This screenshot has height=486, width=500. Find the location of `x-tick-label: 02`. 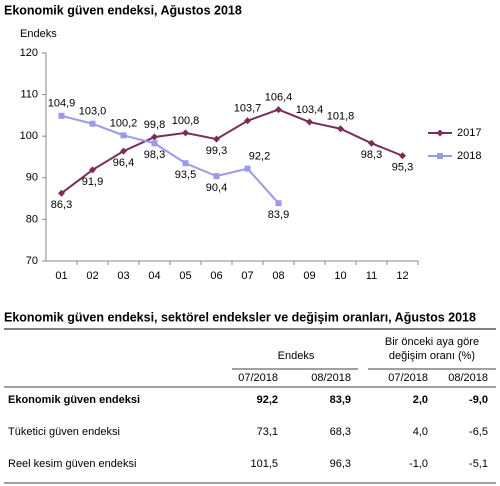

x-tick-label: 02 is located at coordinates (92, 276).